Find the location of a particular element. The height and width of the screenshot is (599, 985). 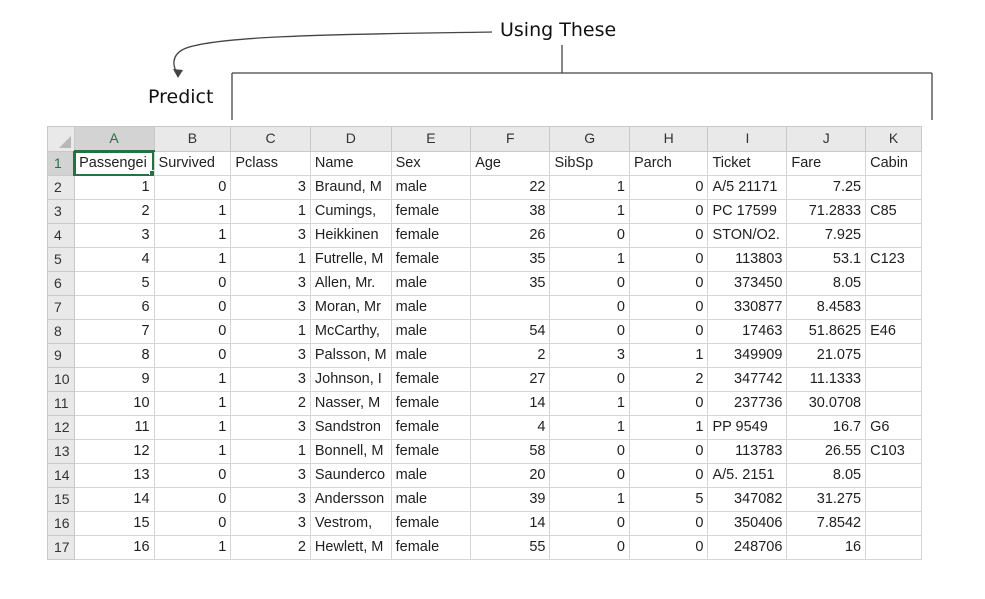

row-header: 14 is located at coordinates (61, 475).